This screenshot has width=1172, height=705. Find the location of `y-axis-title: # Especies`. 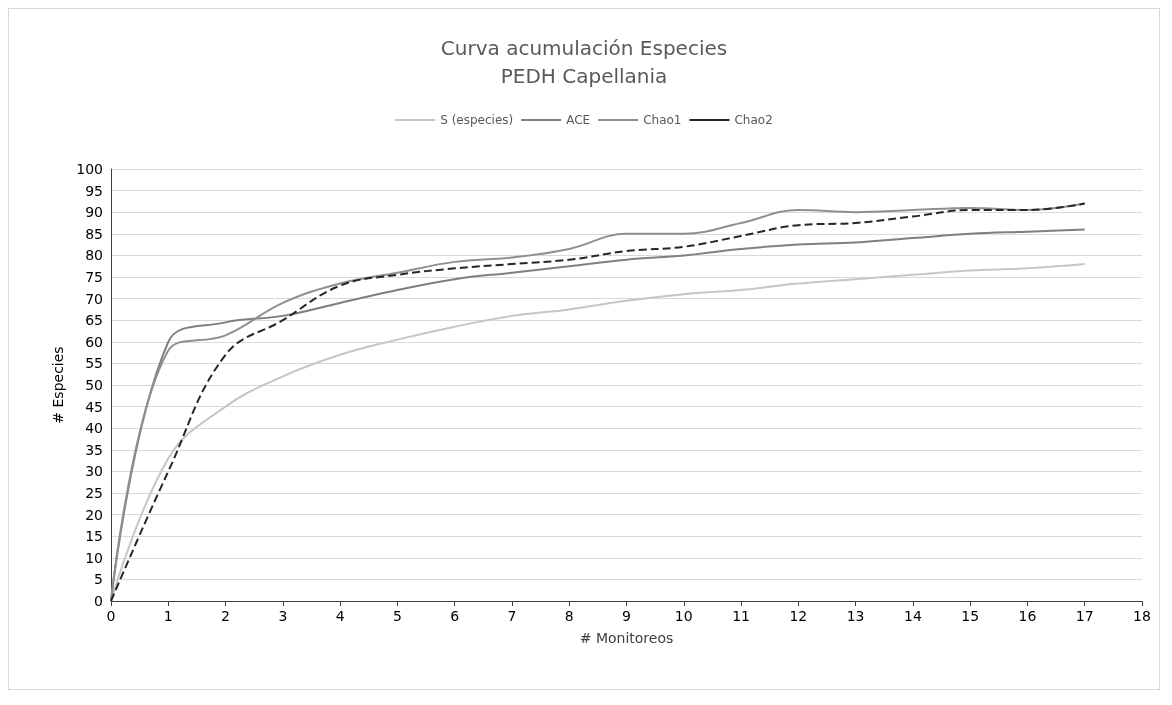

y-axis-title: # Especies is located at coordinates (58, 385).